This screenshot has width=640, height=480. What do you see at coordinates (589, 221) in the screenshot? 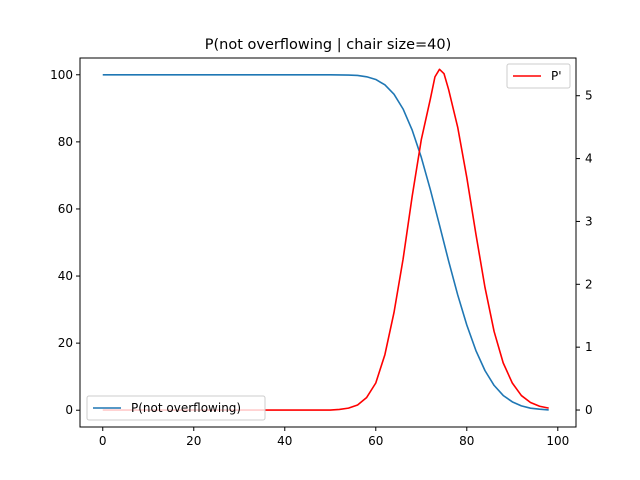
I see `y-right-tick-label: 3` at bounding box center [589, 221].